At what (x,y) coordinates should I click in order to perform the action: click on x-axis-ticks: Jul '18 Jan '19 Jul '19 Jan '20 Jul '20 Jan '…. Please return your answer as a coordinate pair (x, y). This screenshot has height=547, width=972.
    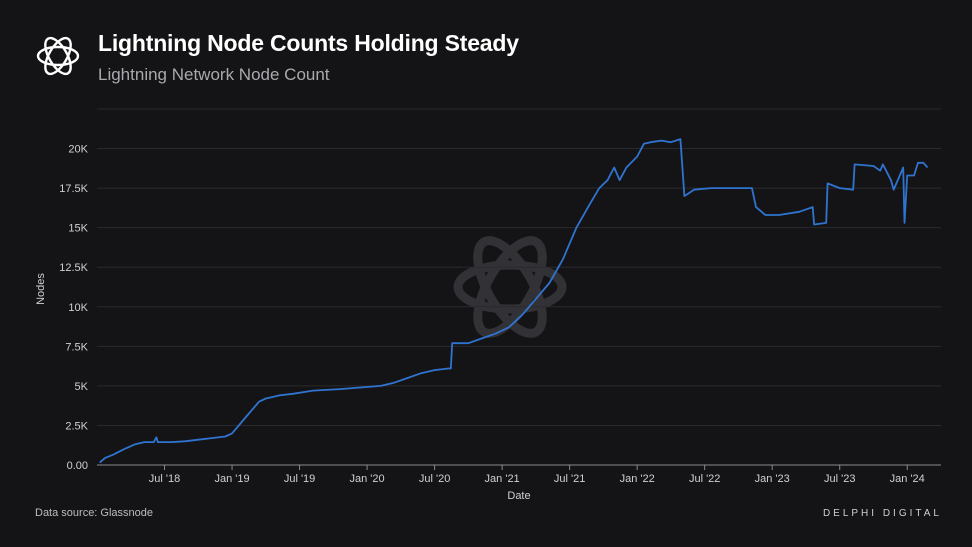
    Looking at the image, I should click on (537, 475).